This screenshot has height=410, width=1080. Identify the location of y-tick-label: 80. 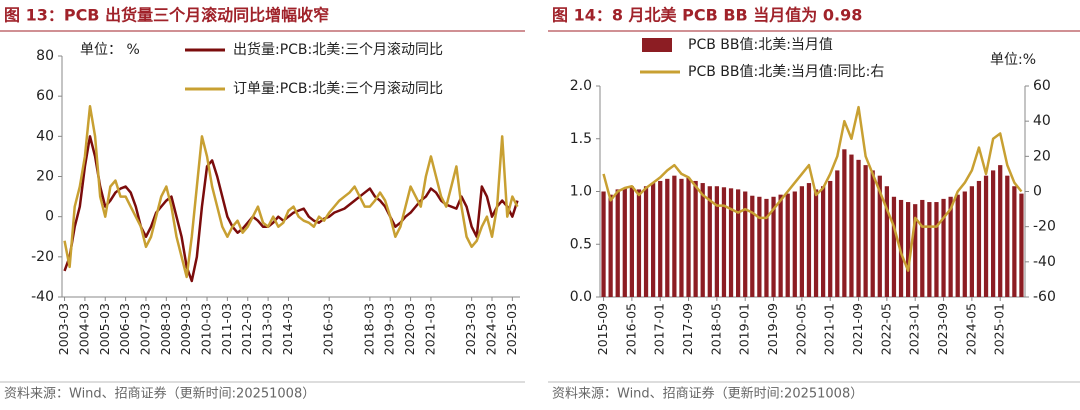
(45, 56).